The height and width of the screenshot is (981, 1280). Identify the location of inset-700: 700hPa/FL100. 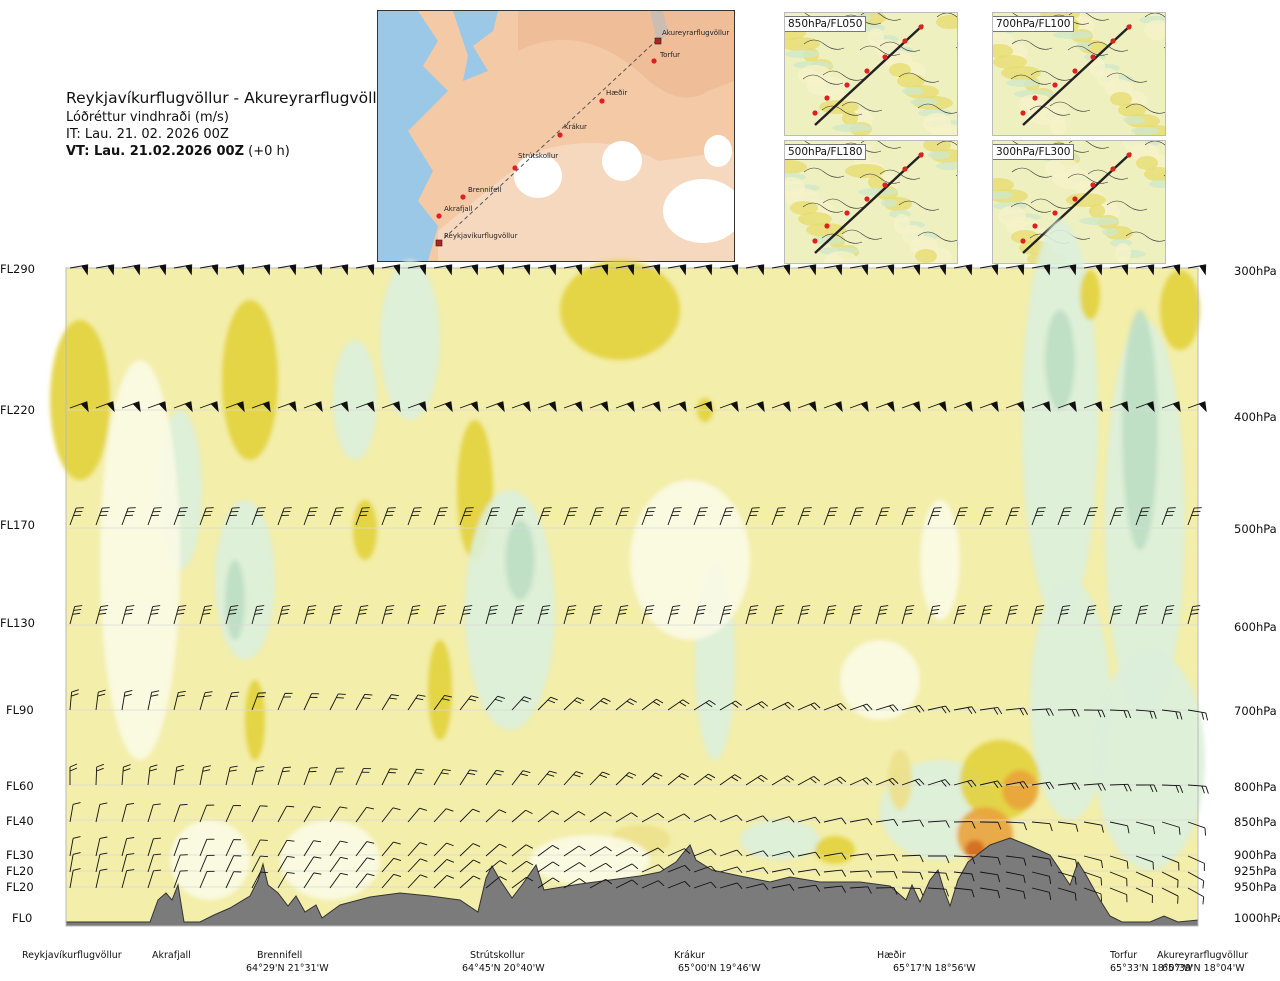
(1079, 74).